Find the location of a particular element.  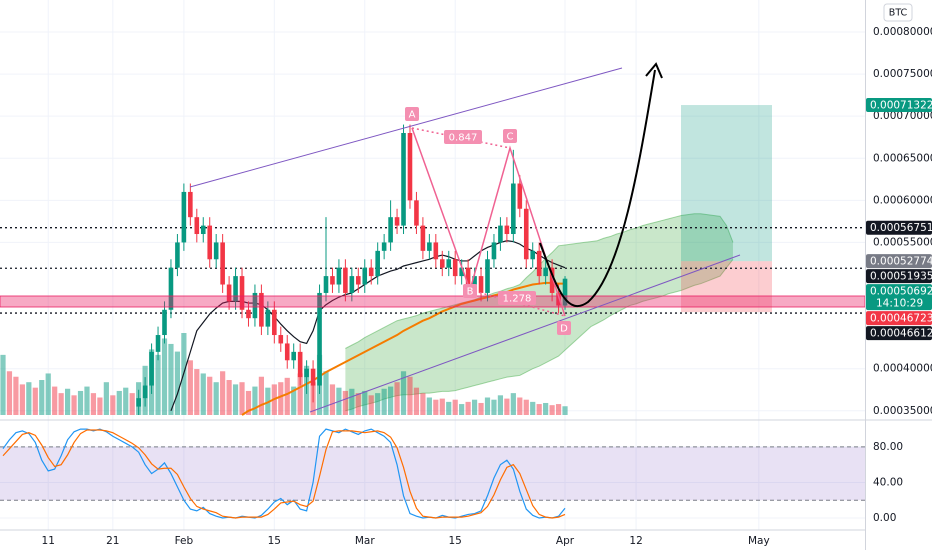

price-badge-label: 0.00046612 is located at coordinates (901, 334).